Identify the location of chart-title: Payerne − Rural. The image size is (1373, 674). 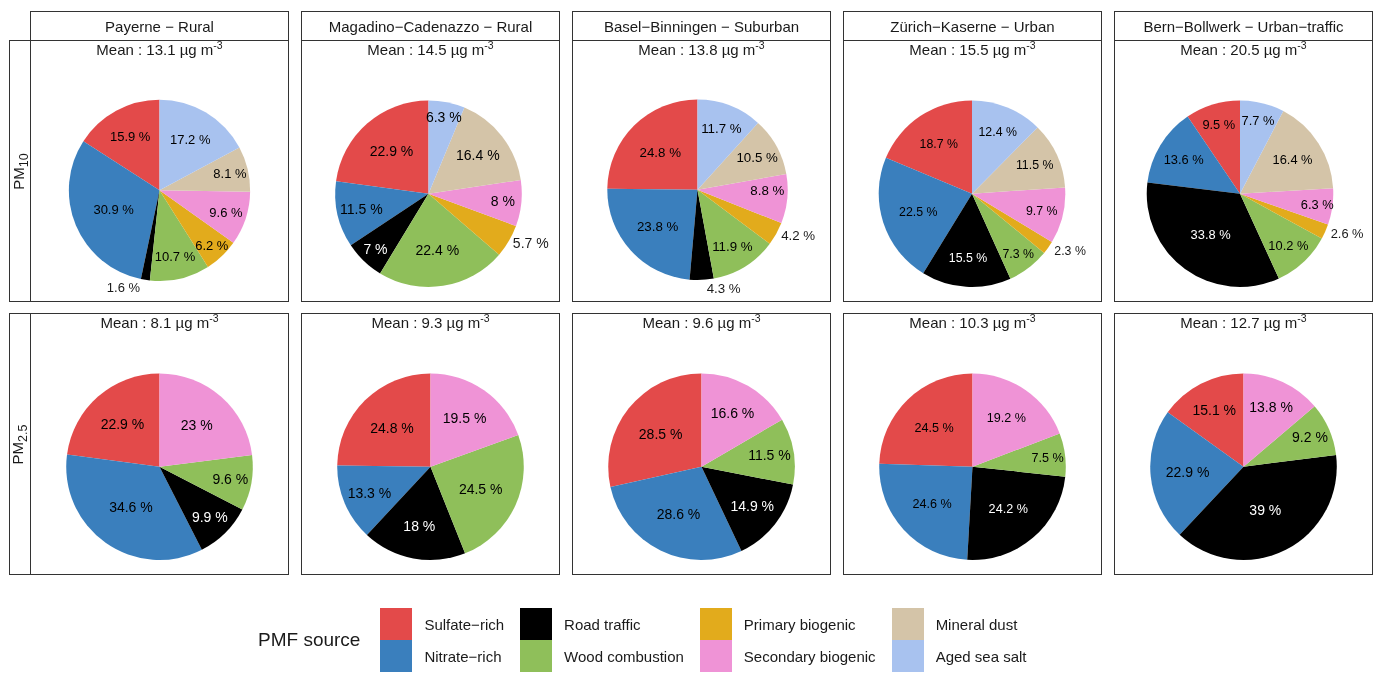
(159, 26).